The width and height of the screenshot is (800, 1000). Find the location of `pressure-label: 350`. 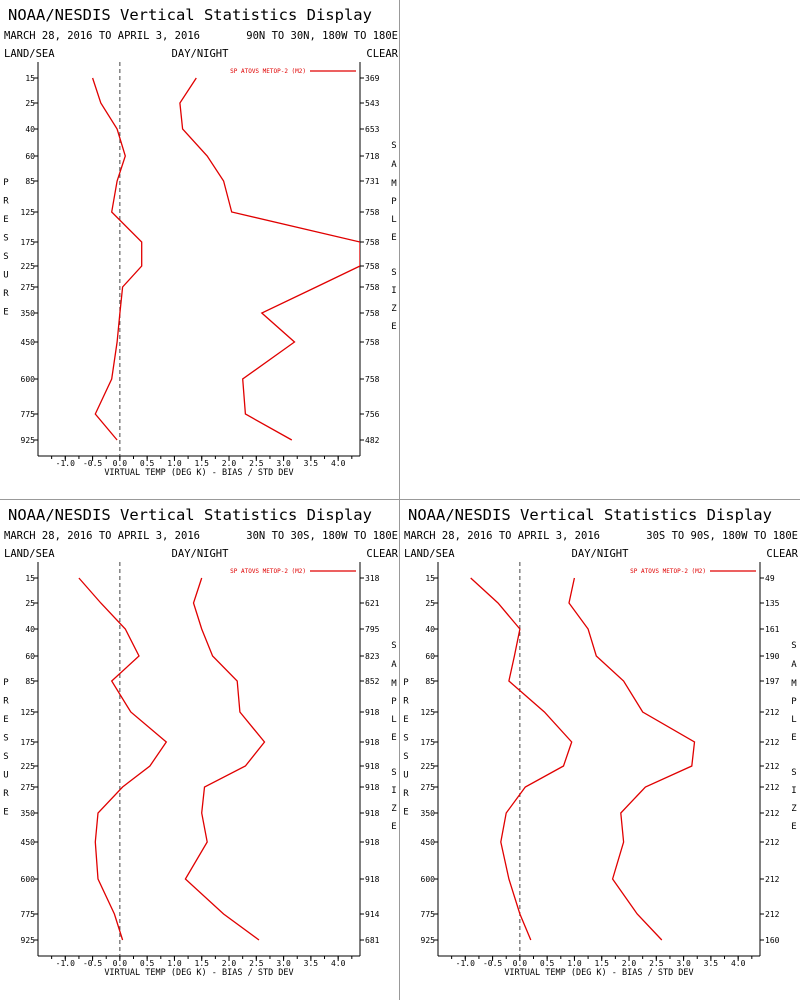

pressure-label: 350 is located at coordinates (28, 813).